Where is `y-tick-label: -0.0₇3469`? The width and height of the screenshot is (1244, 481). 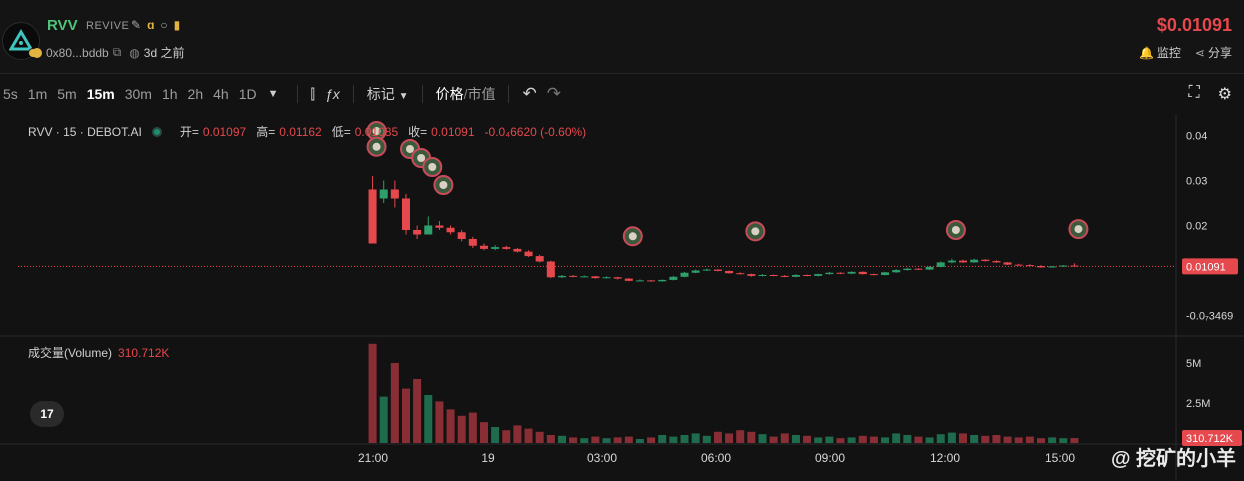 y-tick-label: -0.0₇3469 is located at coordinates (1209, 317).